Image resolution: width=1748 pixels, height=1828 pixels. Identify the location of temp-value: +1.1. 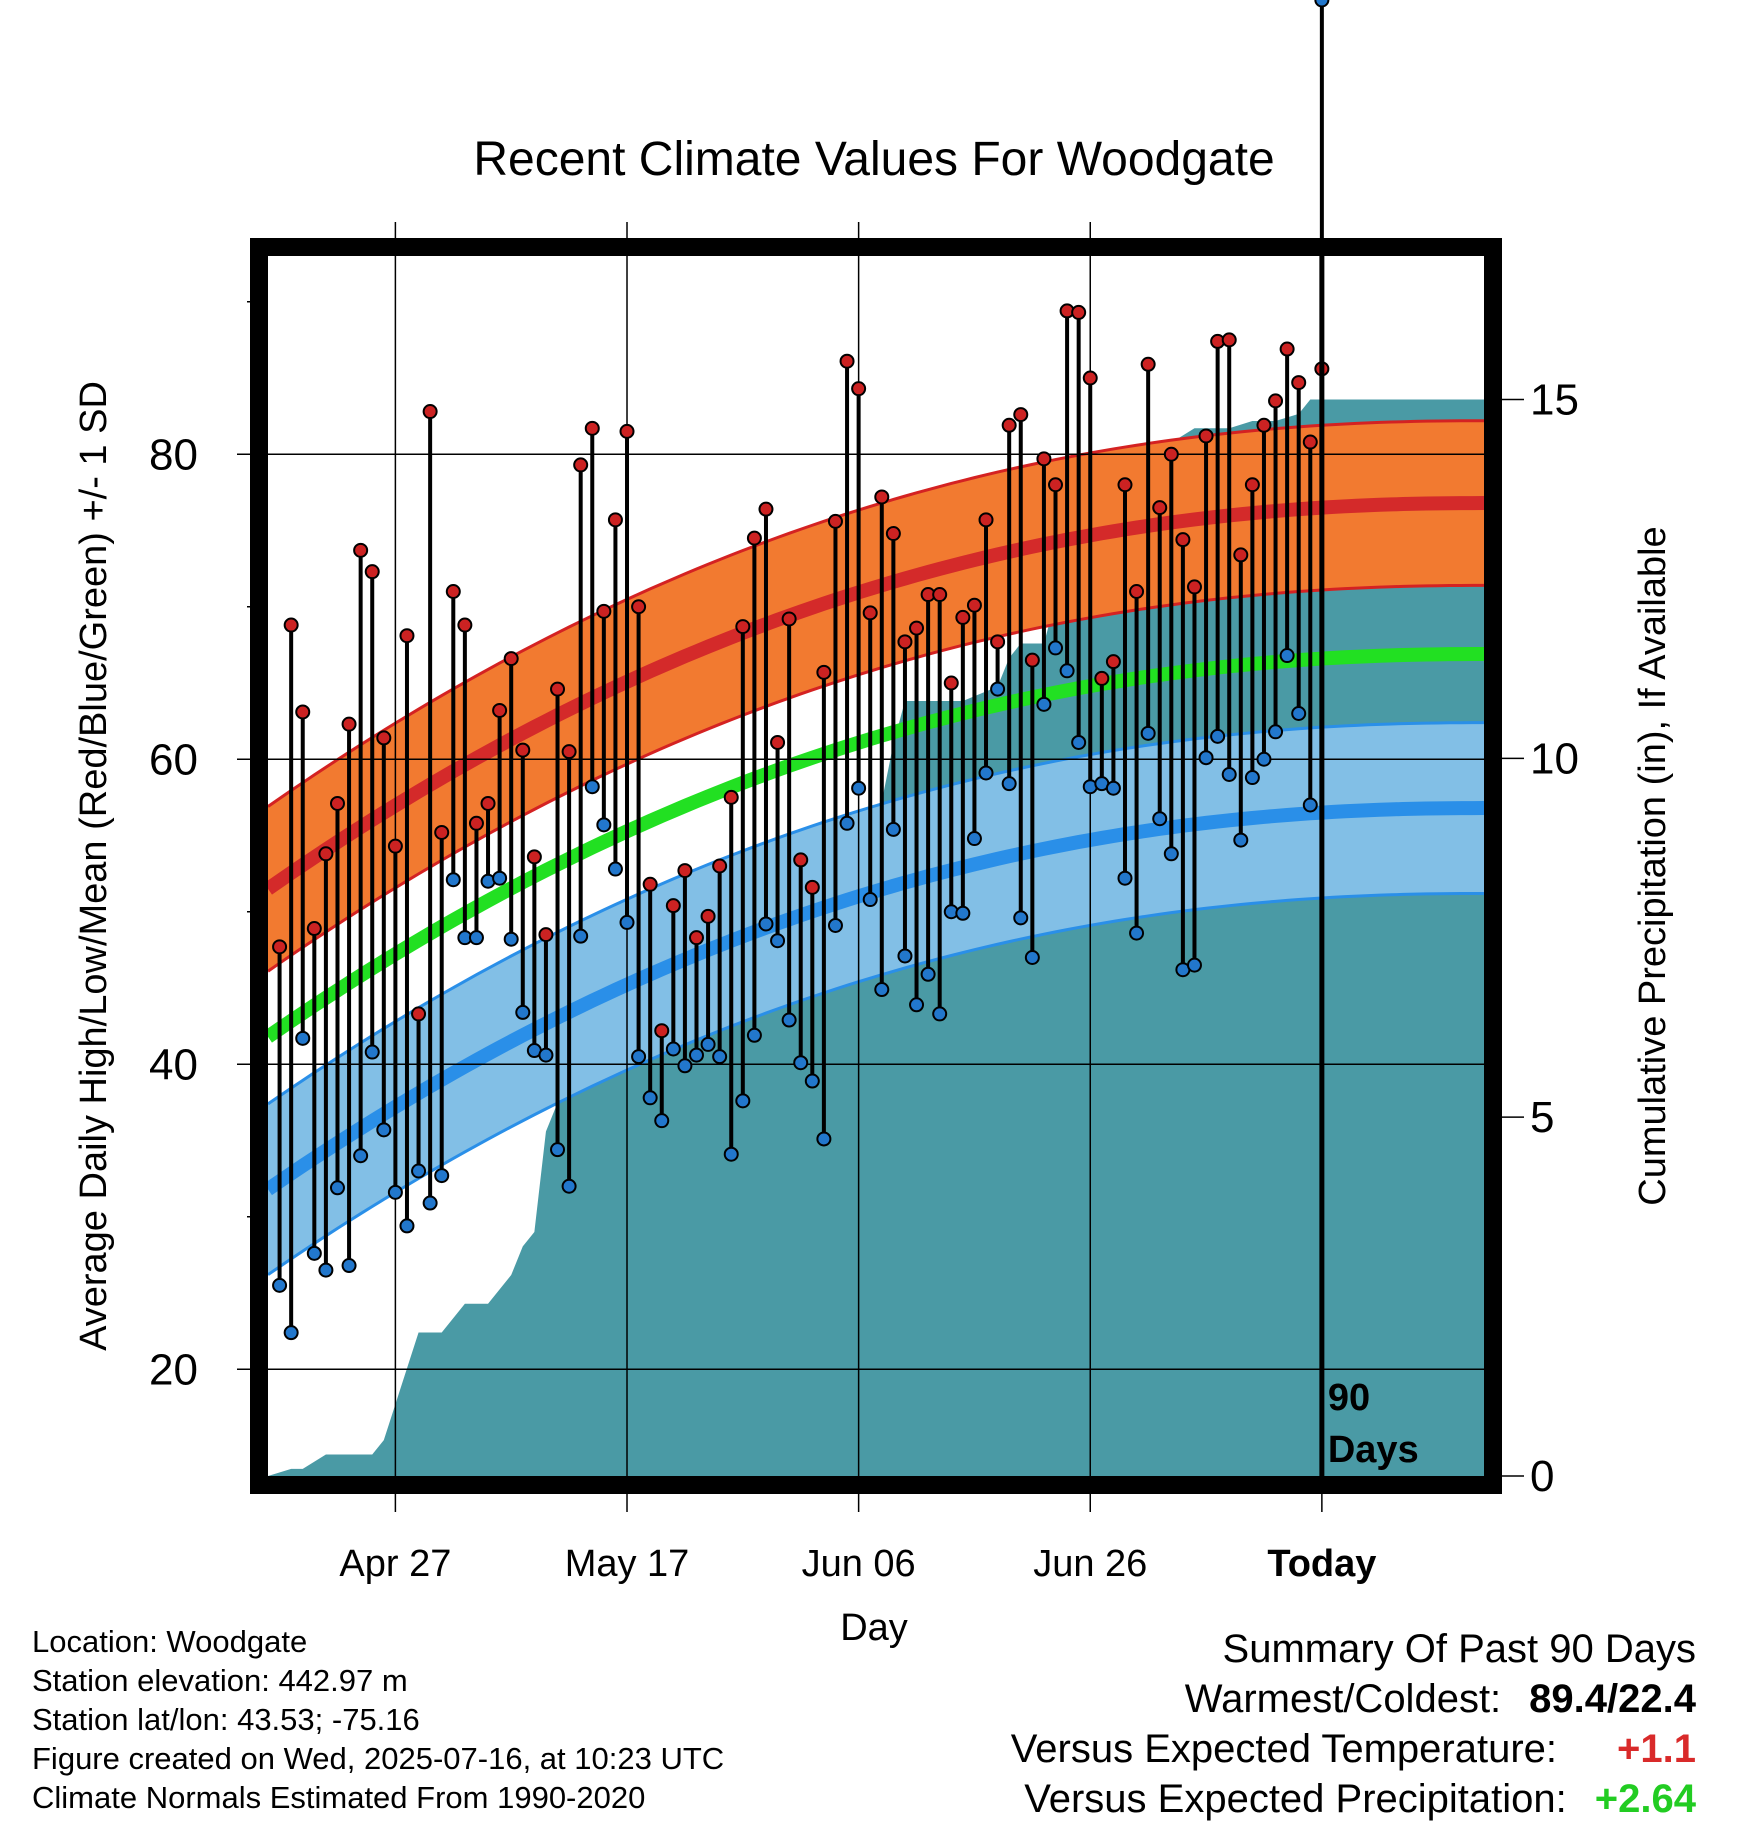
(1656, 1749).